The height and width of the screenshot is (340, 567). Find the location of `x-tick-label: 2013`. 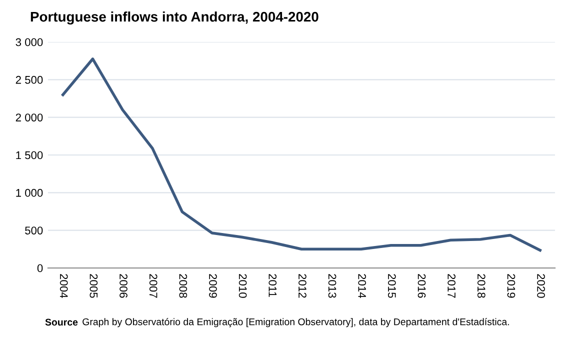

x-tick-label: 2013 is located at coordinates (332, 286).